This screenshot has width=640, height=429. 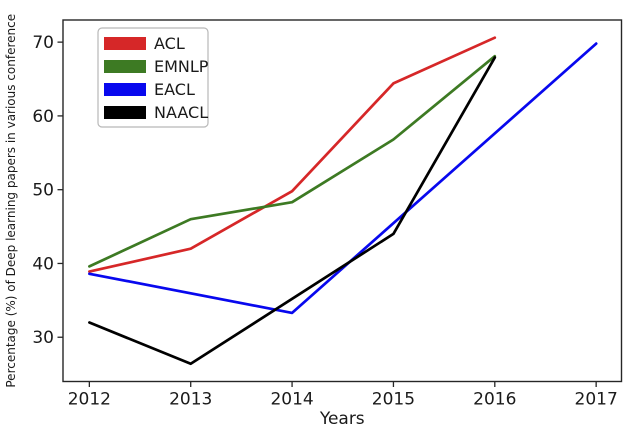 What do you see at coordinates (153, 77) in the screenshot?
I see `legend-box` at bounding box center [153, 77].